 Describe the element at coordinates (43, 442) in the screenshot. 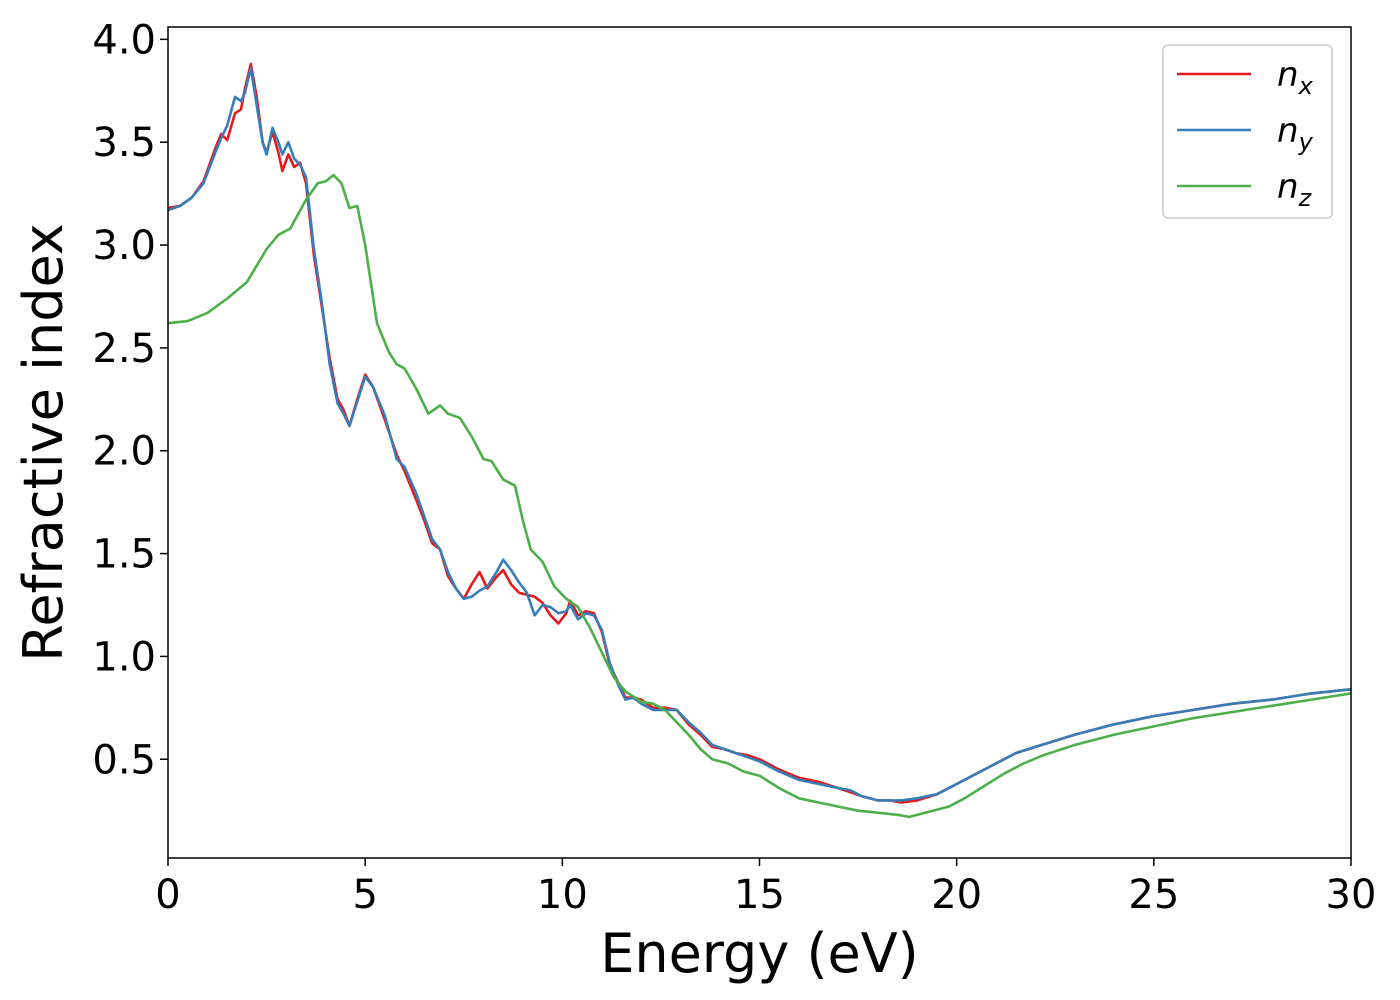

I see `y-axis-title: Refractive index` at that location.